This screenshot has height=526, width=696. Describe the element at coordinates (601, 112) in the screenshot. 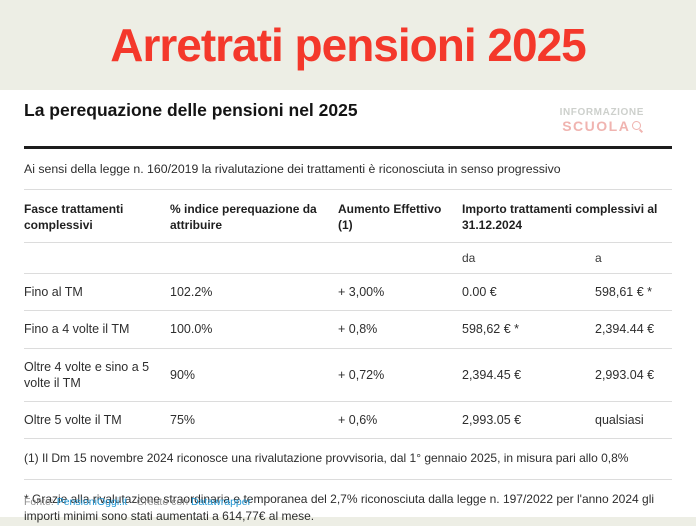

I see `logo-text-top: INFORMAZIONE` at that location.